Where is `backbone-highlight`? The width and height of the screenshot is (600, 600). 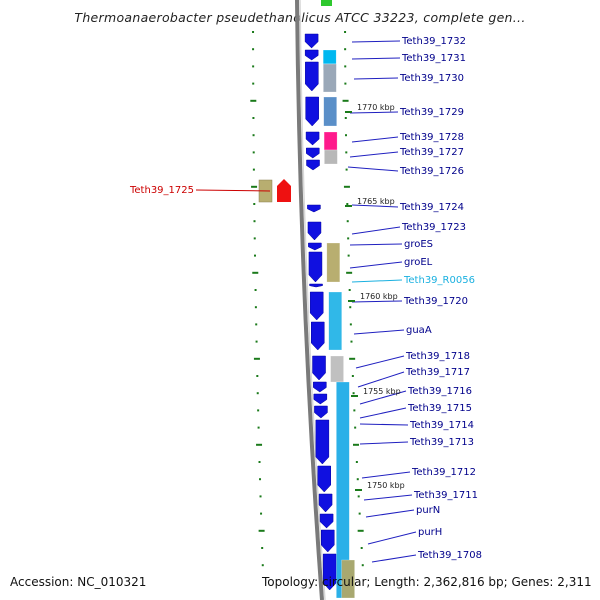 backbone-highlight is located at coordinates (312, 300).